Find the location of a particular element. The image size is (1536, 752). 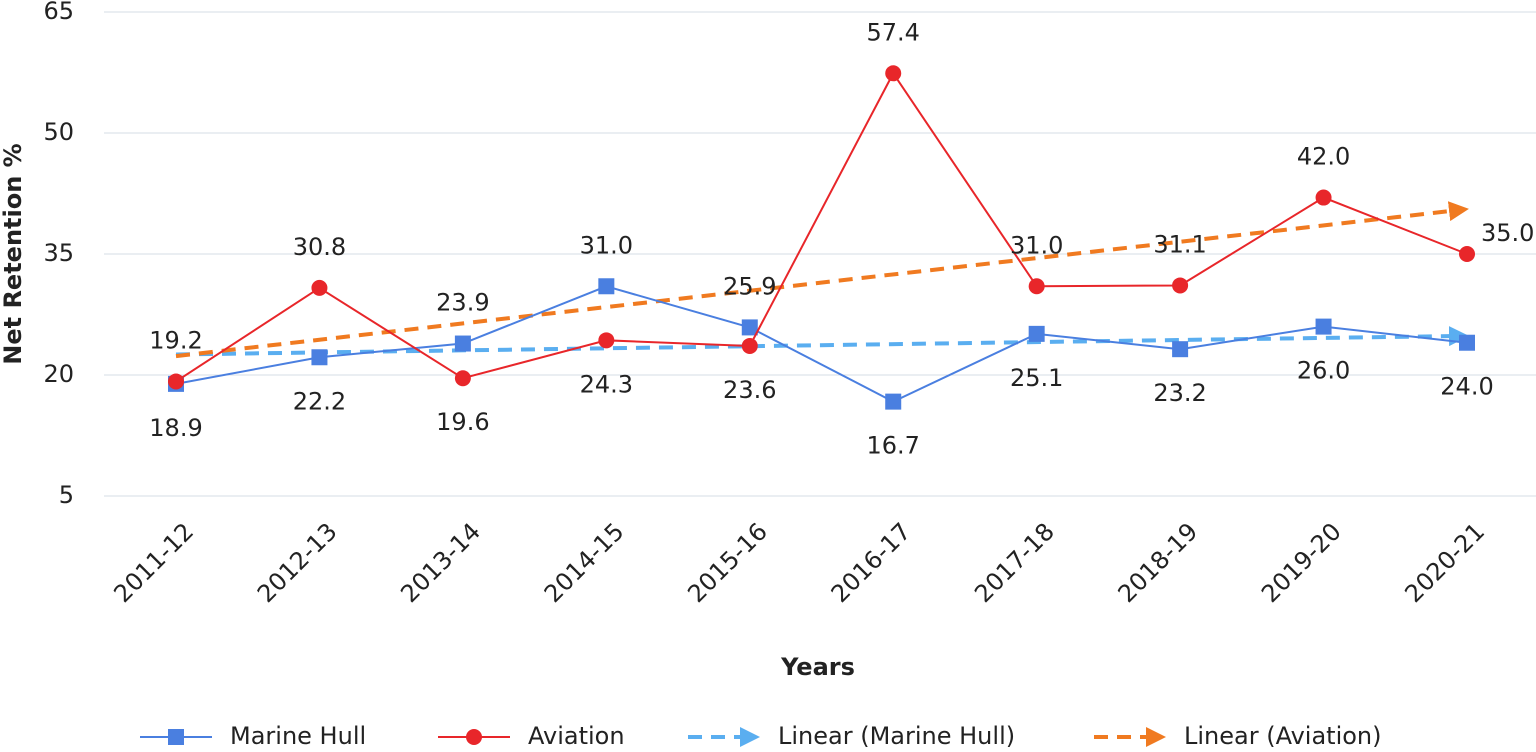

legend-label: Marine Hull is located at coordinates (298, 736).